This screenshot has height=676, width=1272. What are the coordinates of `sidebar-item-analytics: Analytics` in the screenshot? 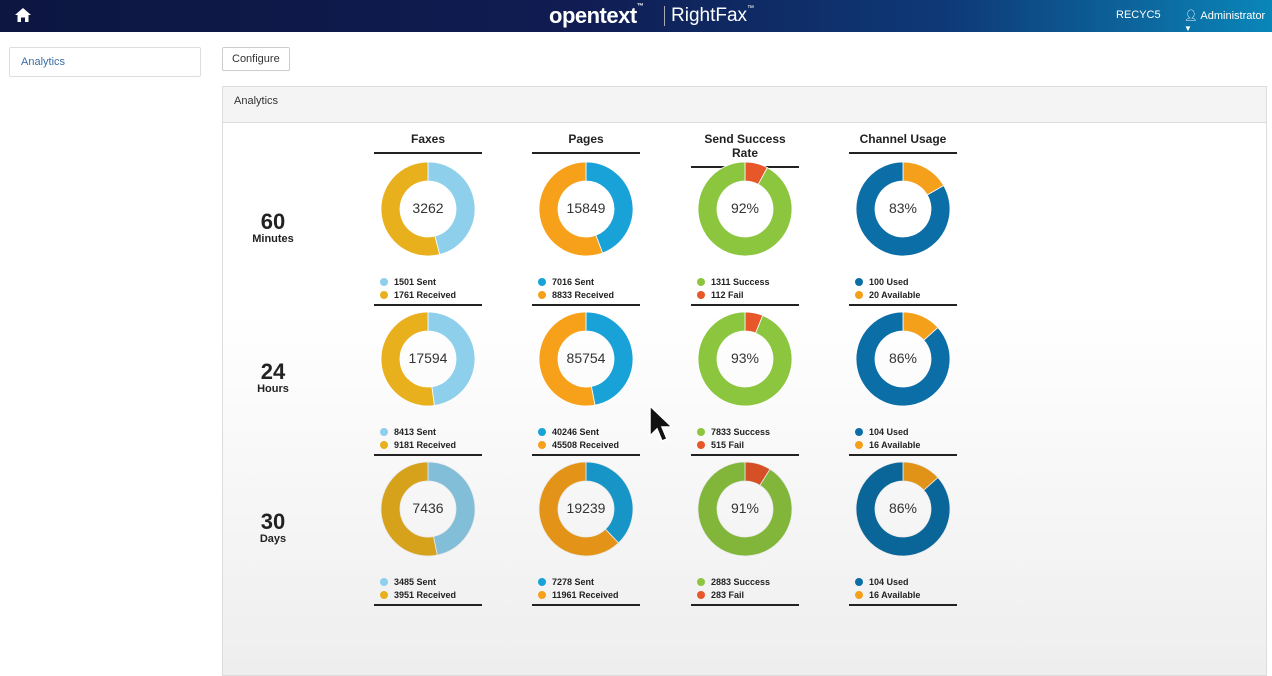 It's located at (105, 62).